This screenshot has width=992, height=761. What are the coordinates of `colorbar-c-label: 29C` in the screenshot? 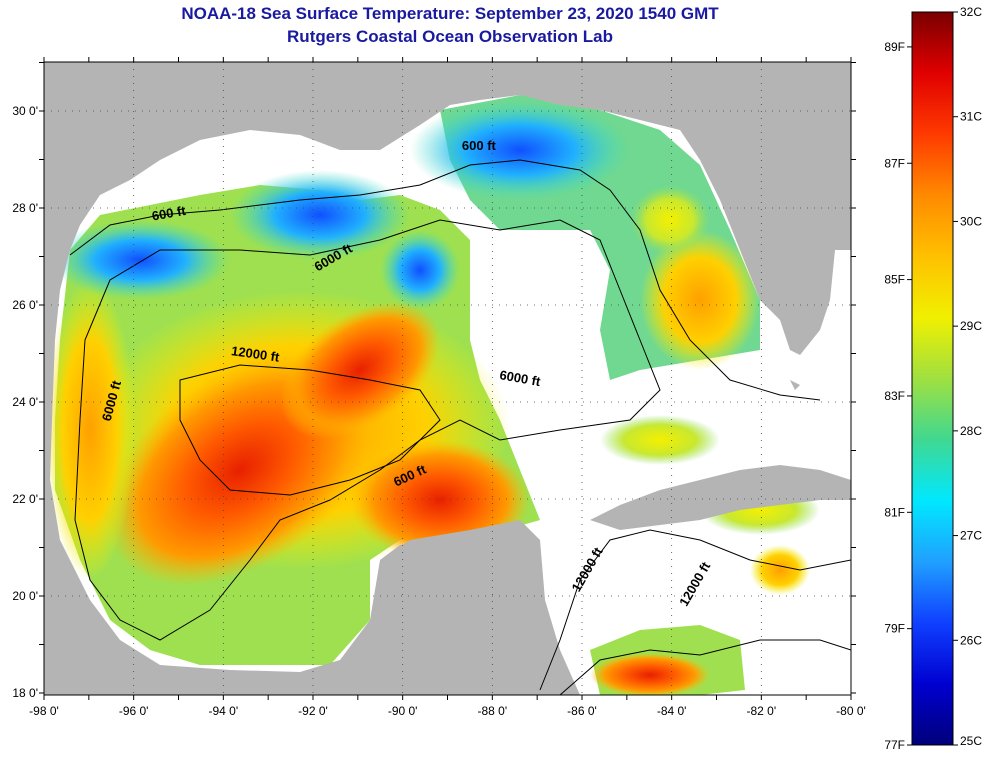 It's located at (971, 326).